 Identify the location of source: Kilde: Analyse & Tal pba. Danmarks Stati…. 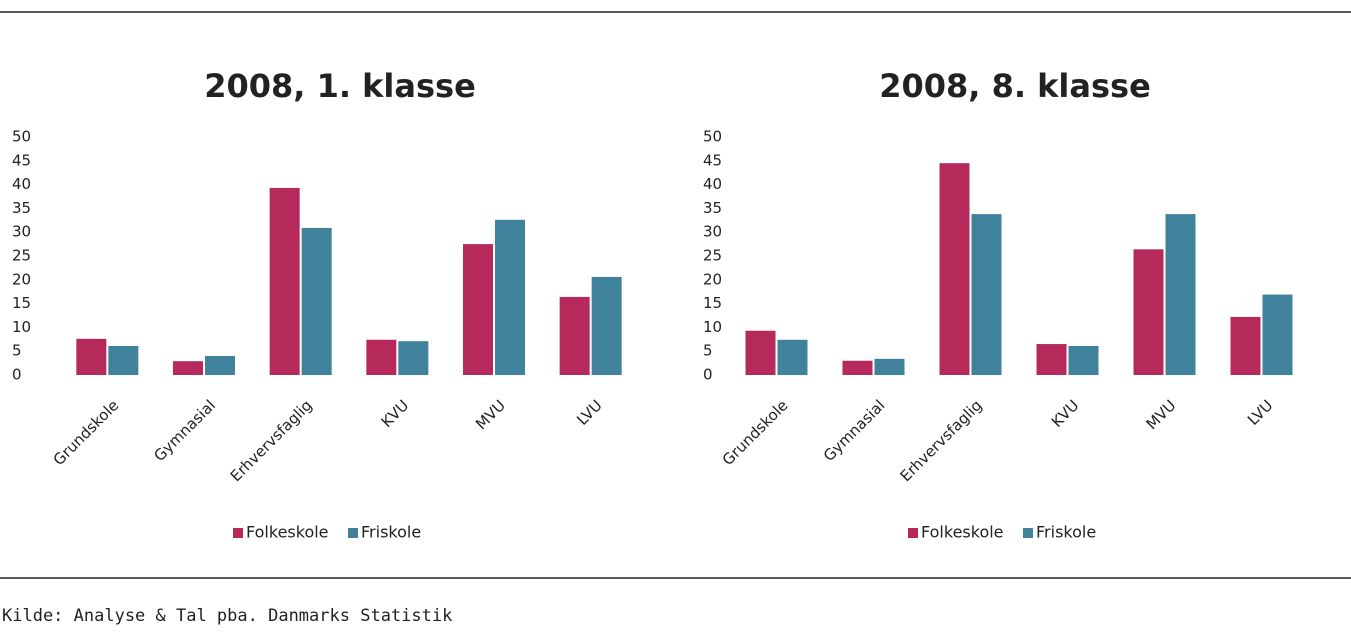
(227, 616).